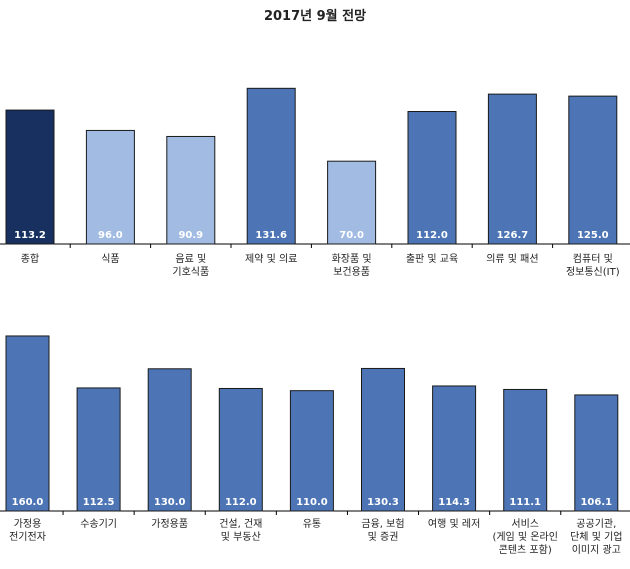 The height and width of the screenshot is (569, 630). Describe the element at coordinates (110, 259) in the screenshot. I see `category-label: 식품` at that location.